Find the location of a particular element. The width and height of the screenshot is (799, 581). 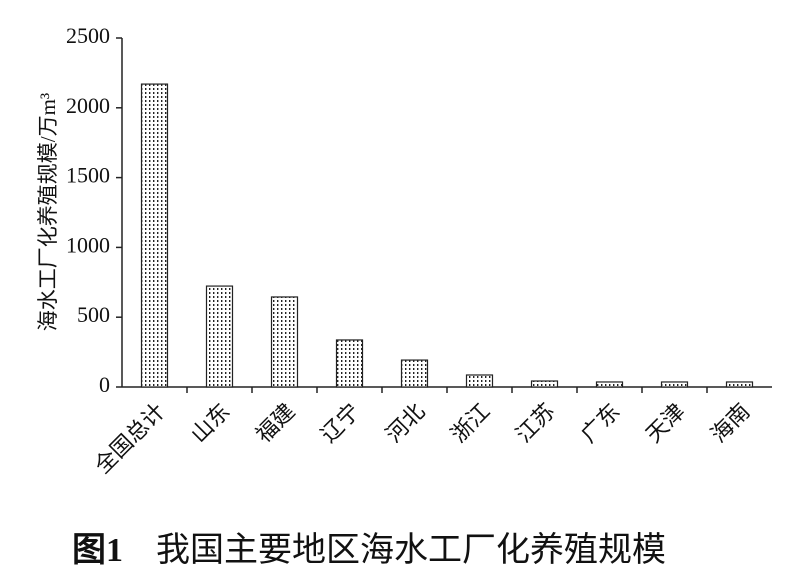

x-tick-label: 全国总计 is located at coordinates (130, 438).